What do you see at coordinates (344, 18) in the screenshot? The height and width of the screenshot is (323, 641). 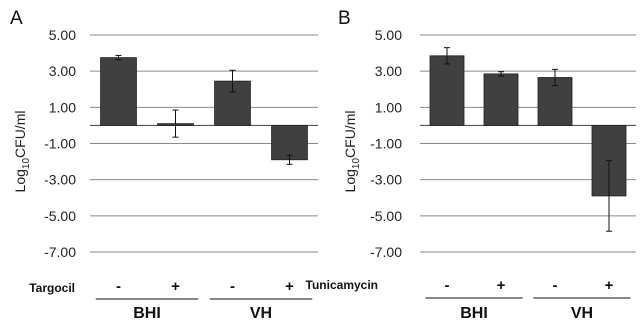 I see `panel-label: B` at bounding box center [344, 18].